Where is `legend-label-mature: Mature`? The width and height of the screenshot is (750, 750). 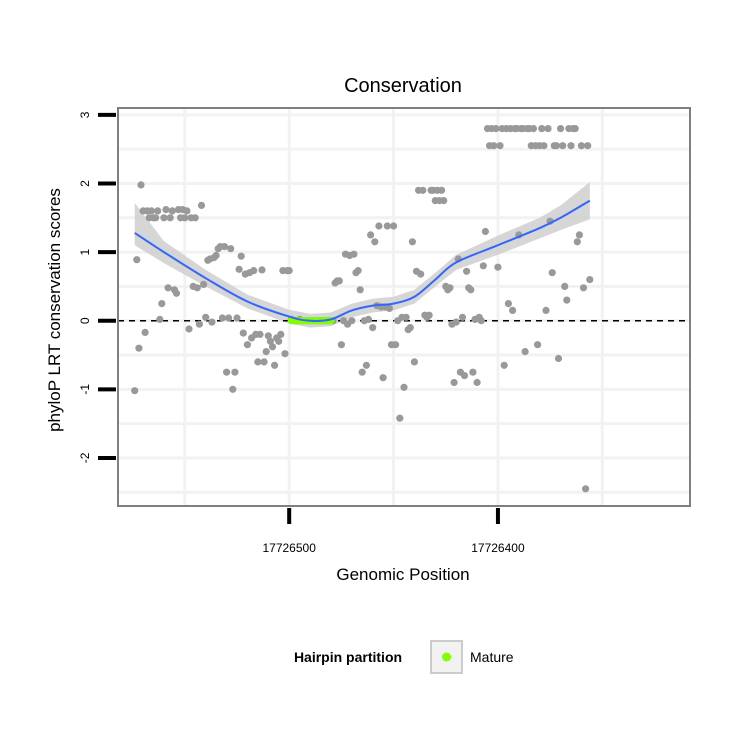
legend-label-mature: Mature is located at coordinates (492, 657).